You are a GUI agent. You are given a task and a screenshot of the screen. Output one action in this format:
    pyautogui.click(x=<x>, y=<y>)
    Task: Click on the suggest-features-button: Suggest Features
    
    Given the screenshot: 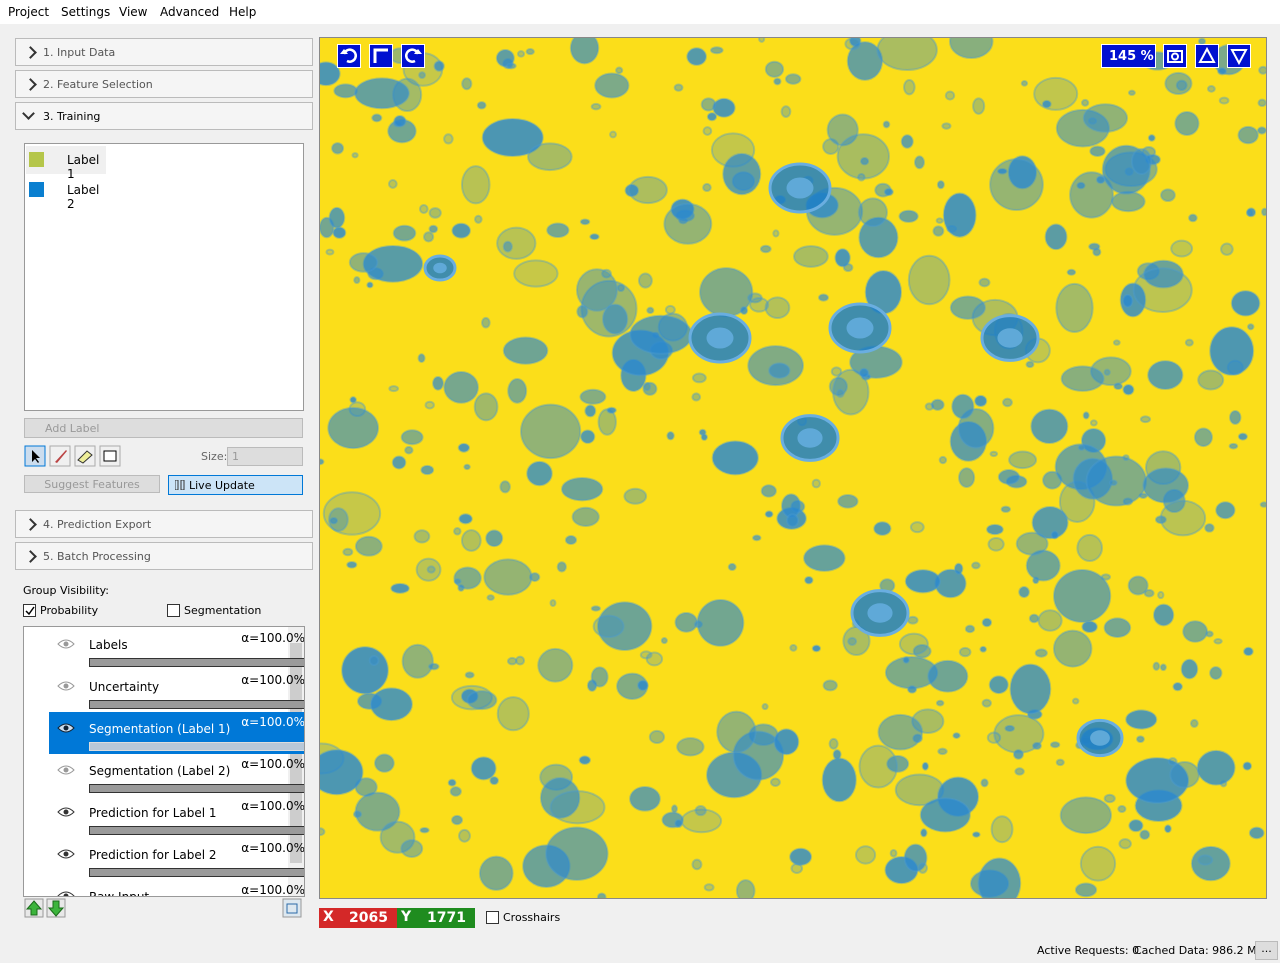 What is the action you would take?
    pyautogui.click(x=92, y=484)
    